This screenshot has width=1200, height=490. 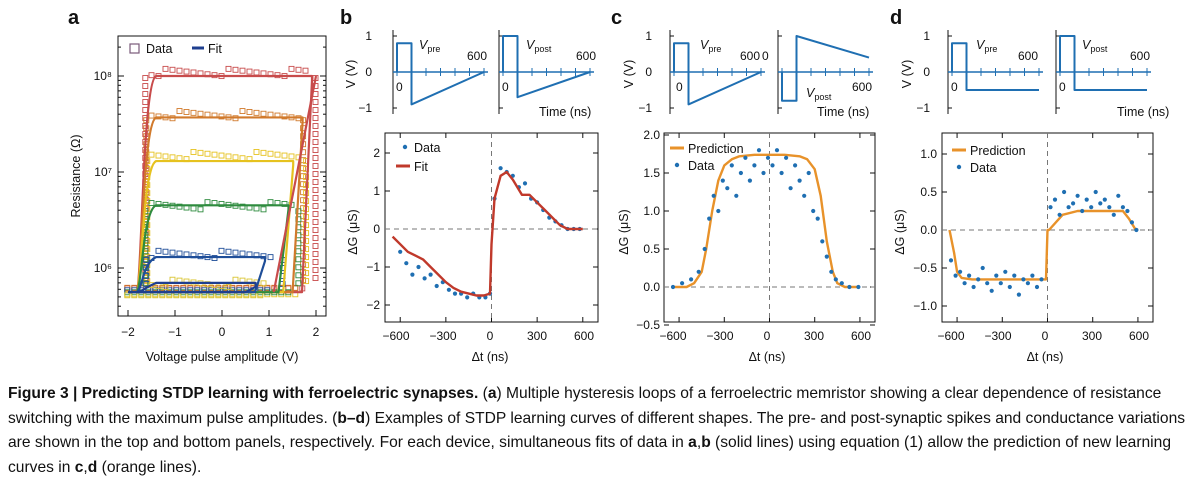 What do you see at coordinates (222, 181) in the screenshot?
I see `panel-a-ticks` at bounding box center [222, 181].